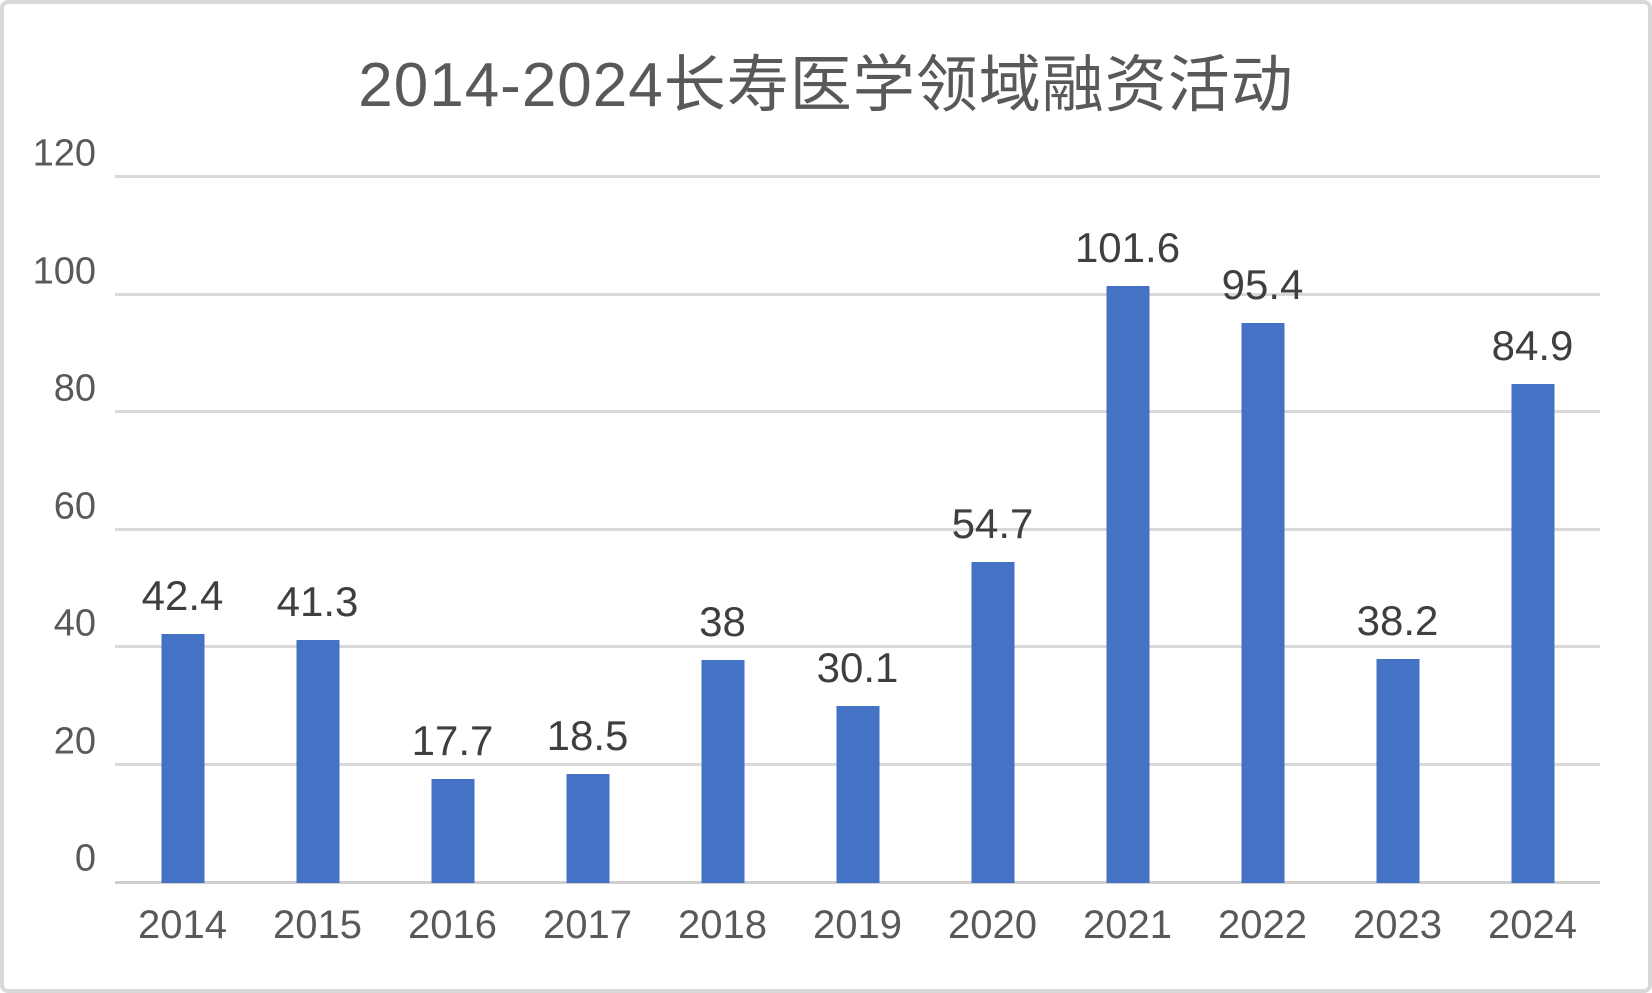 The image size is (1652, 993). What do you see at coordinates (587, 828) in the screenshot?
I see `bar-2017` at bounding box center [587, 828].